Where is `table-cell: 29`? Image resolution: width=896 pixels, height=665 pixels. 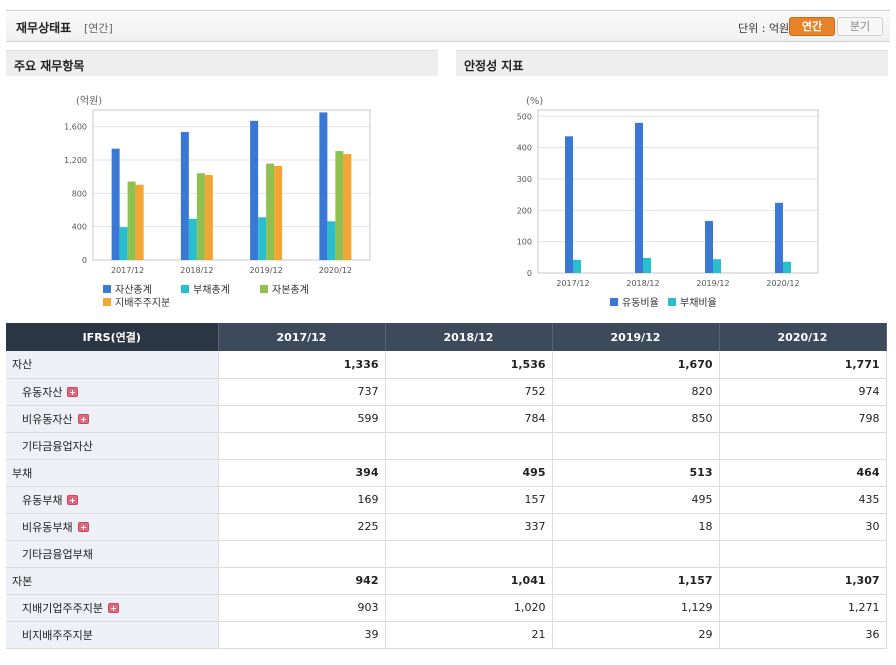 table-cell: 29 is located at coordinates (636, 635).